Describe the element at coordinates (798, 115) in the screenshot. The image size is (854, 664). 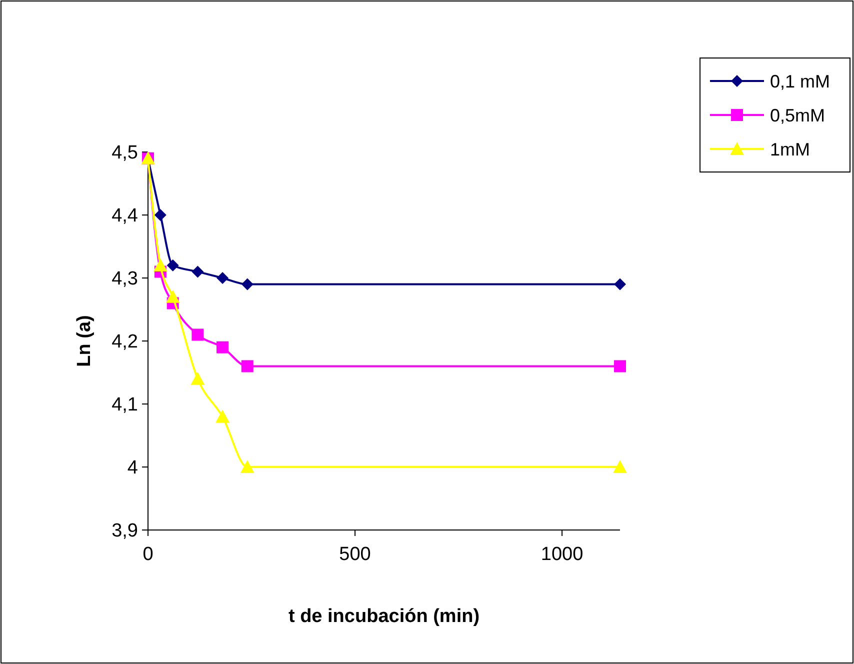
I see `legend-label: 0,5mM` at that location.